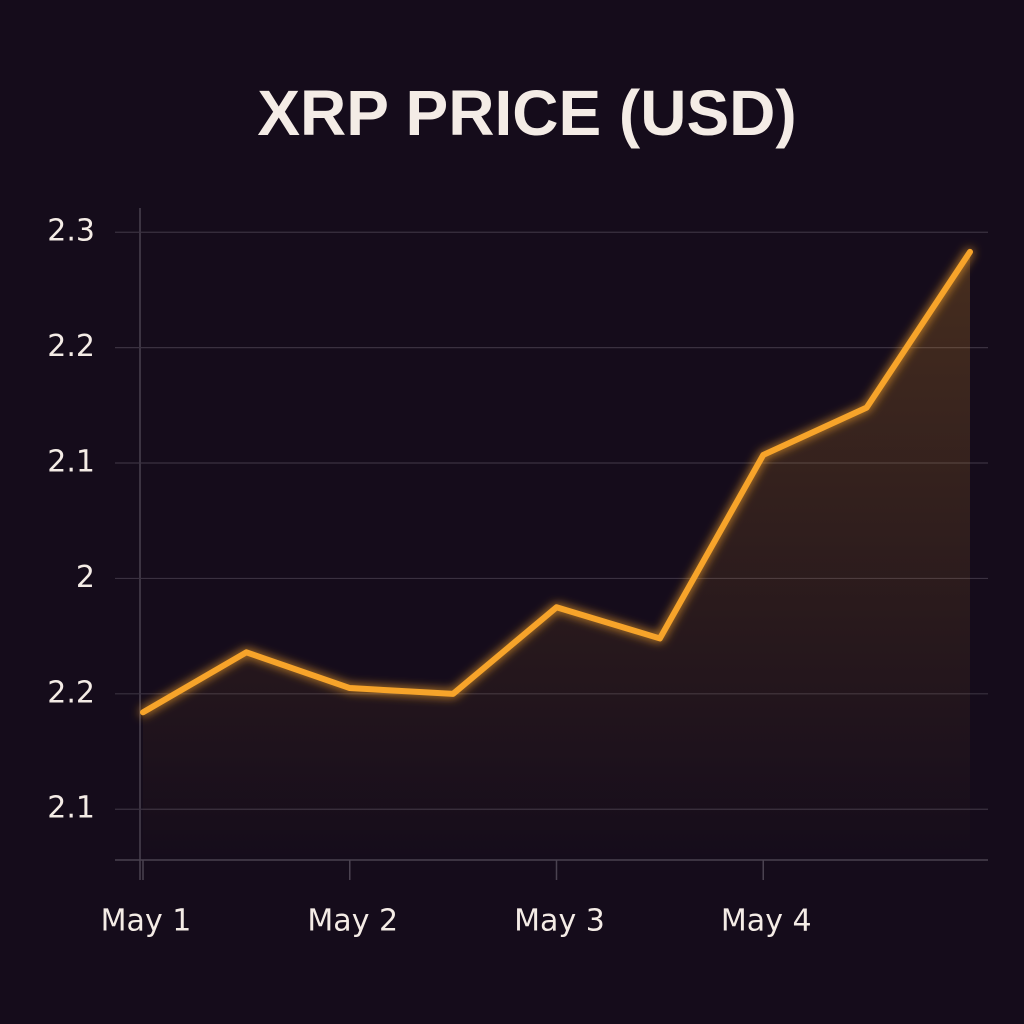 This screenshot has height=1024, width=1024. What do you see at coordinates (559, 921) in the screenshot?
I see `x-tick-label: May 3` at bounding box center [559, 921].